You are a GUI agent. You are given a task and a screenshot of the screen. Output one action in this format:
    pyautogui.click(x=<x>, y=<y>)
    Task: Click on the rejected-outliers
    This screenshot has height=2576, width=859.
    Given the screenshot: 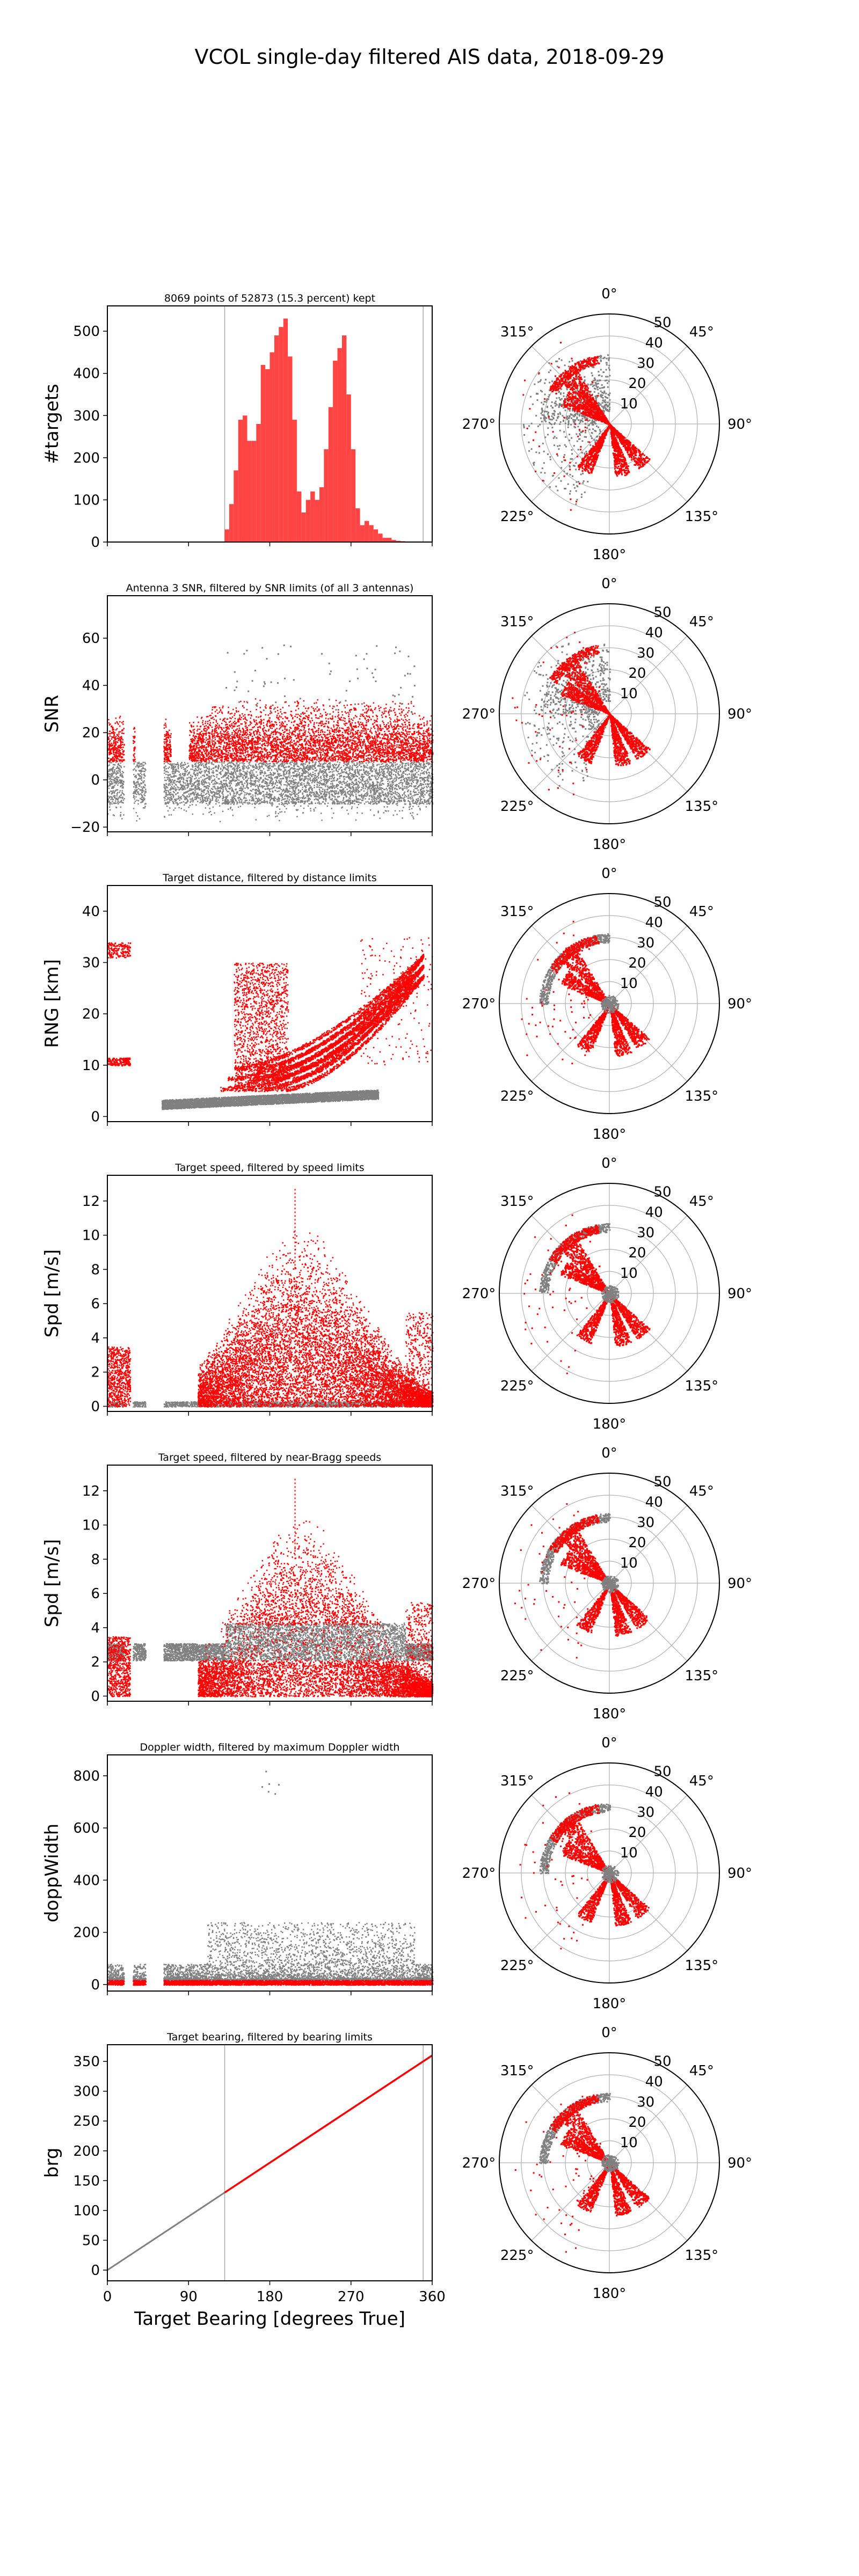 What is the action you would take?
    pyautogui.click(x=270, y=1782)
    